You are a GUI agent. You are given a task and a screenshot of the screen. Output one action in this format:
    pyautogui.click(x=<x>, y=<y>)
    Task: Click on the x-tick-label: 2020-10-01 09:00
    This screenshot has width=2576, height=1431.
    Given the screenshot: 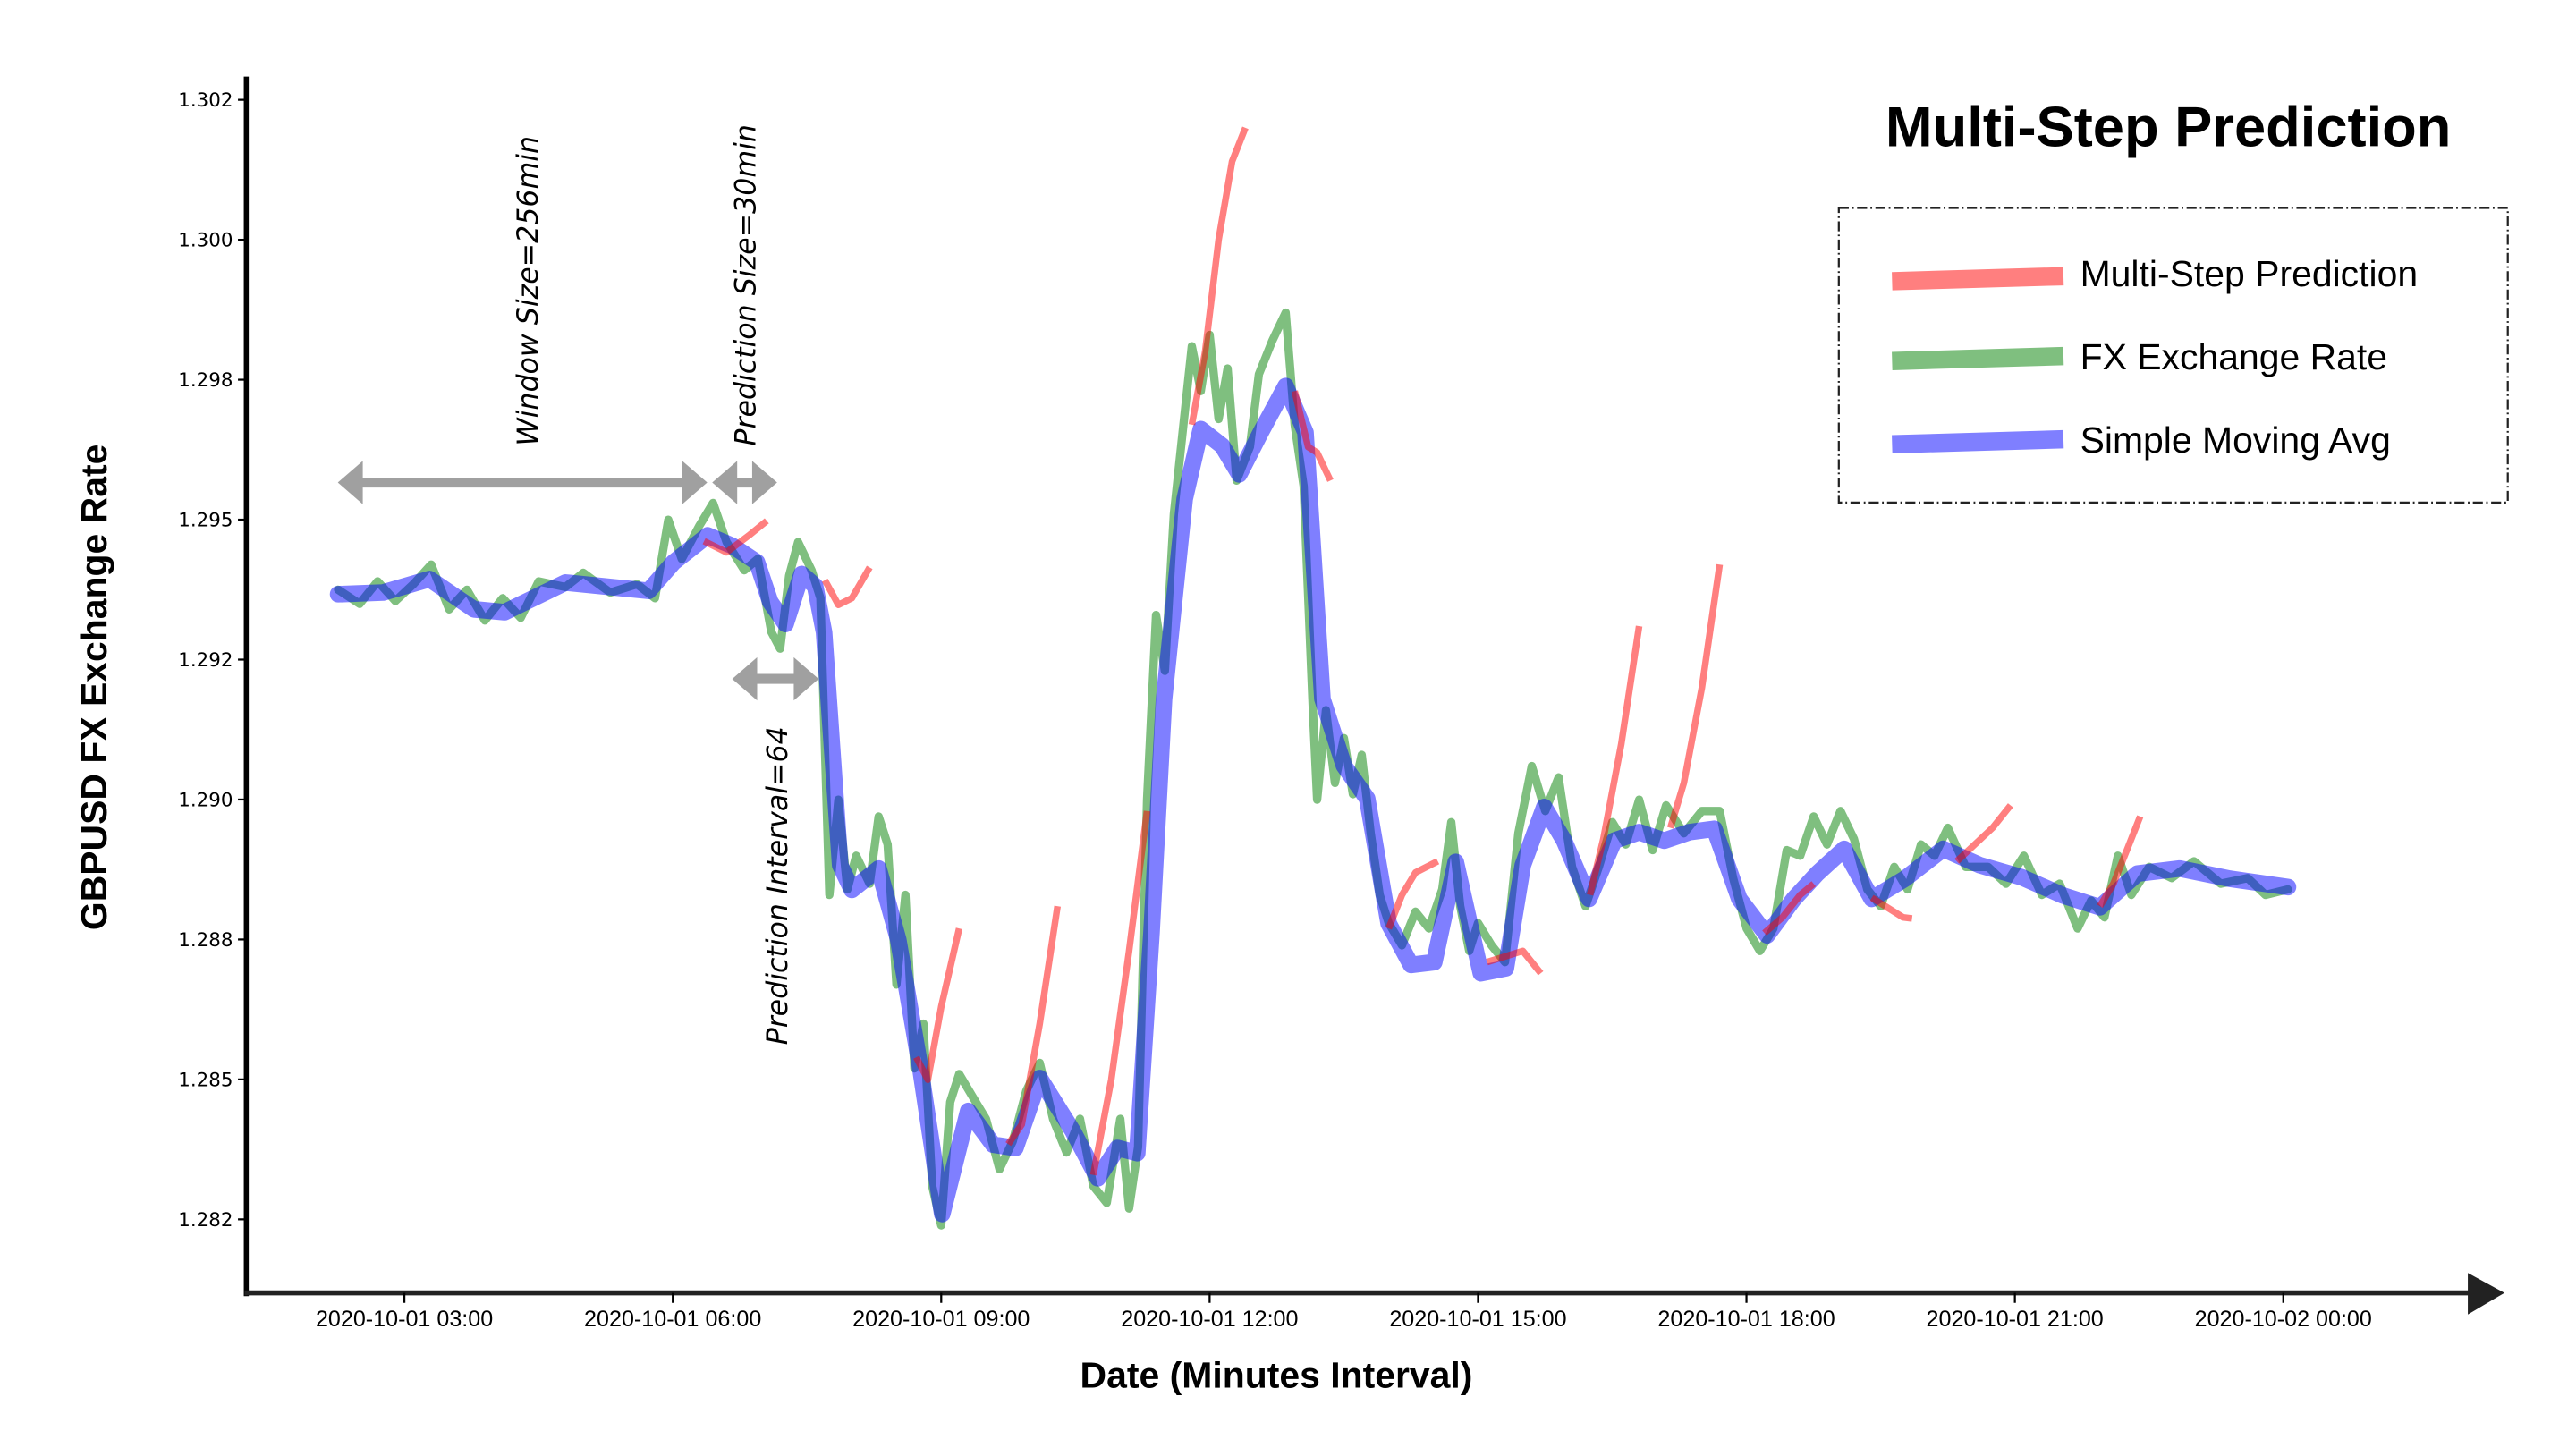 What is the action you would take?
    pyautogui.click(x=941, y=1320)
    